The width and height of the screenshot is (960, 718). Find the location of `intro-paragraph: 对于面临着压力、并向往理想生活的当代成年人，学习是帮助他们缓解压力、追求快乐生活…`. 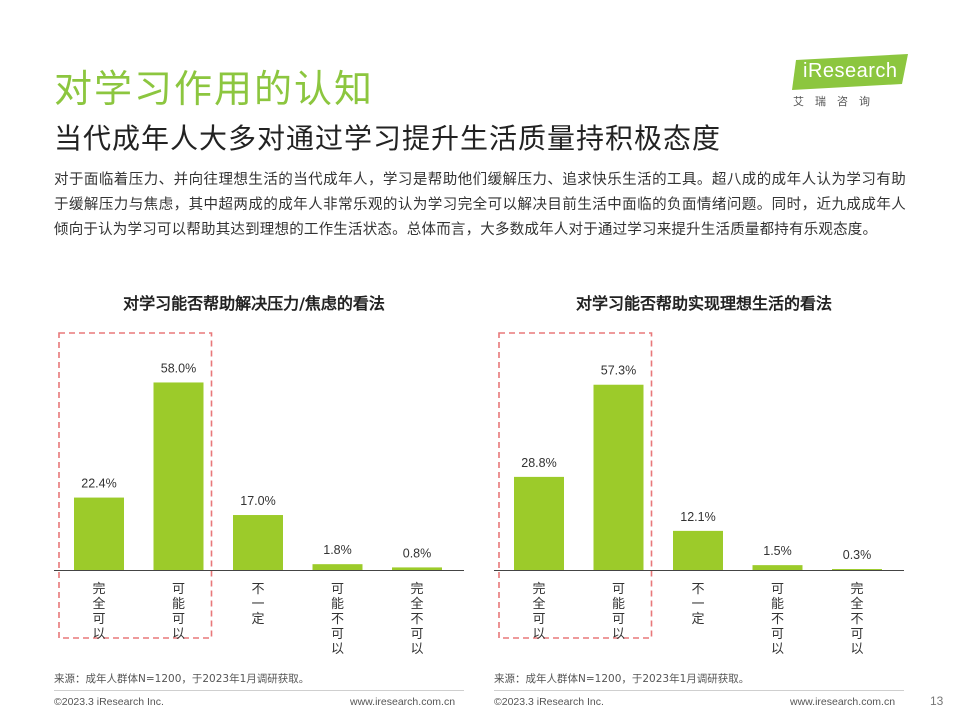

intro-paragraph: 对于面临着压力、并向往理想生活的当代成年人，学习是帮助他们缓解压力、追求快乐生活… is located at coordinates (480, 205).